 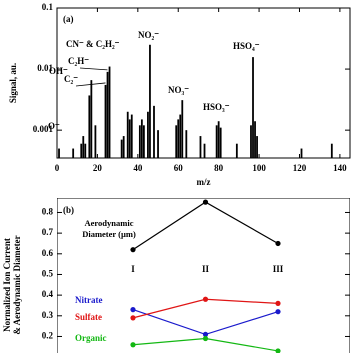 I want to click on y-tick-label: 0.2, so click(x=48, y=336).